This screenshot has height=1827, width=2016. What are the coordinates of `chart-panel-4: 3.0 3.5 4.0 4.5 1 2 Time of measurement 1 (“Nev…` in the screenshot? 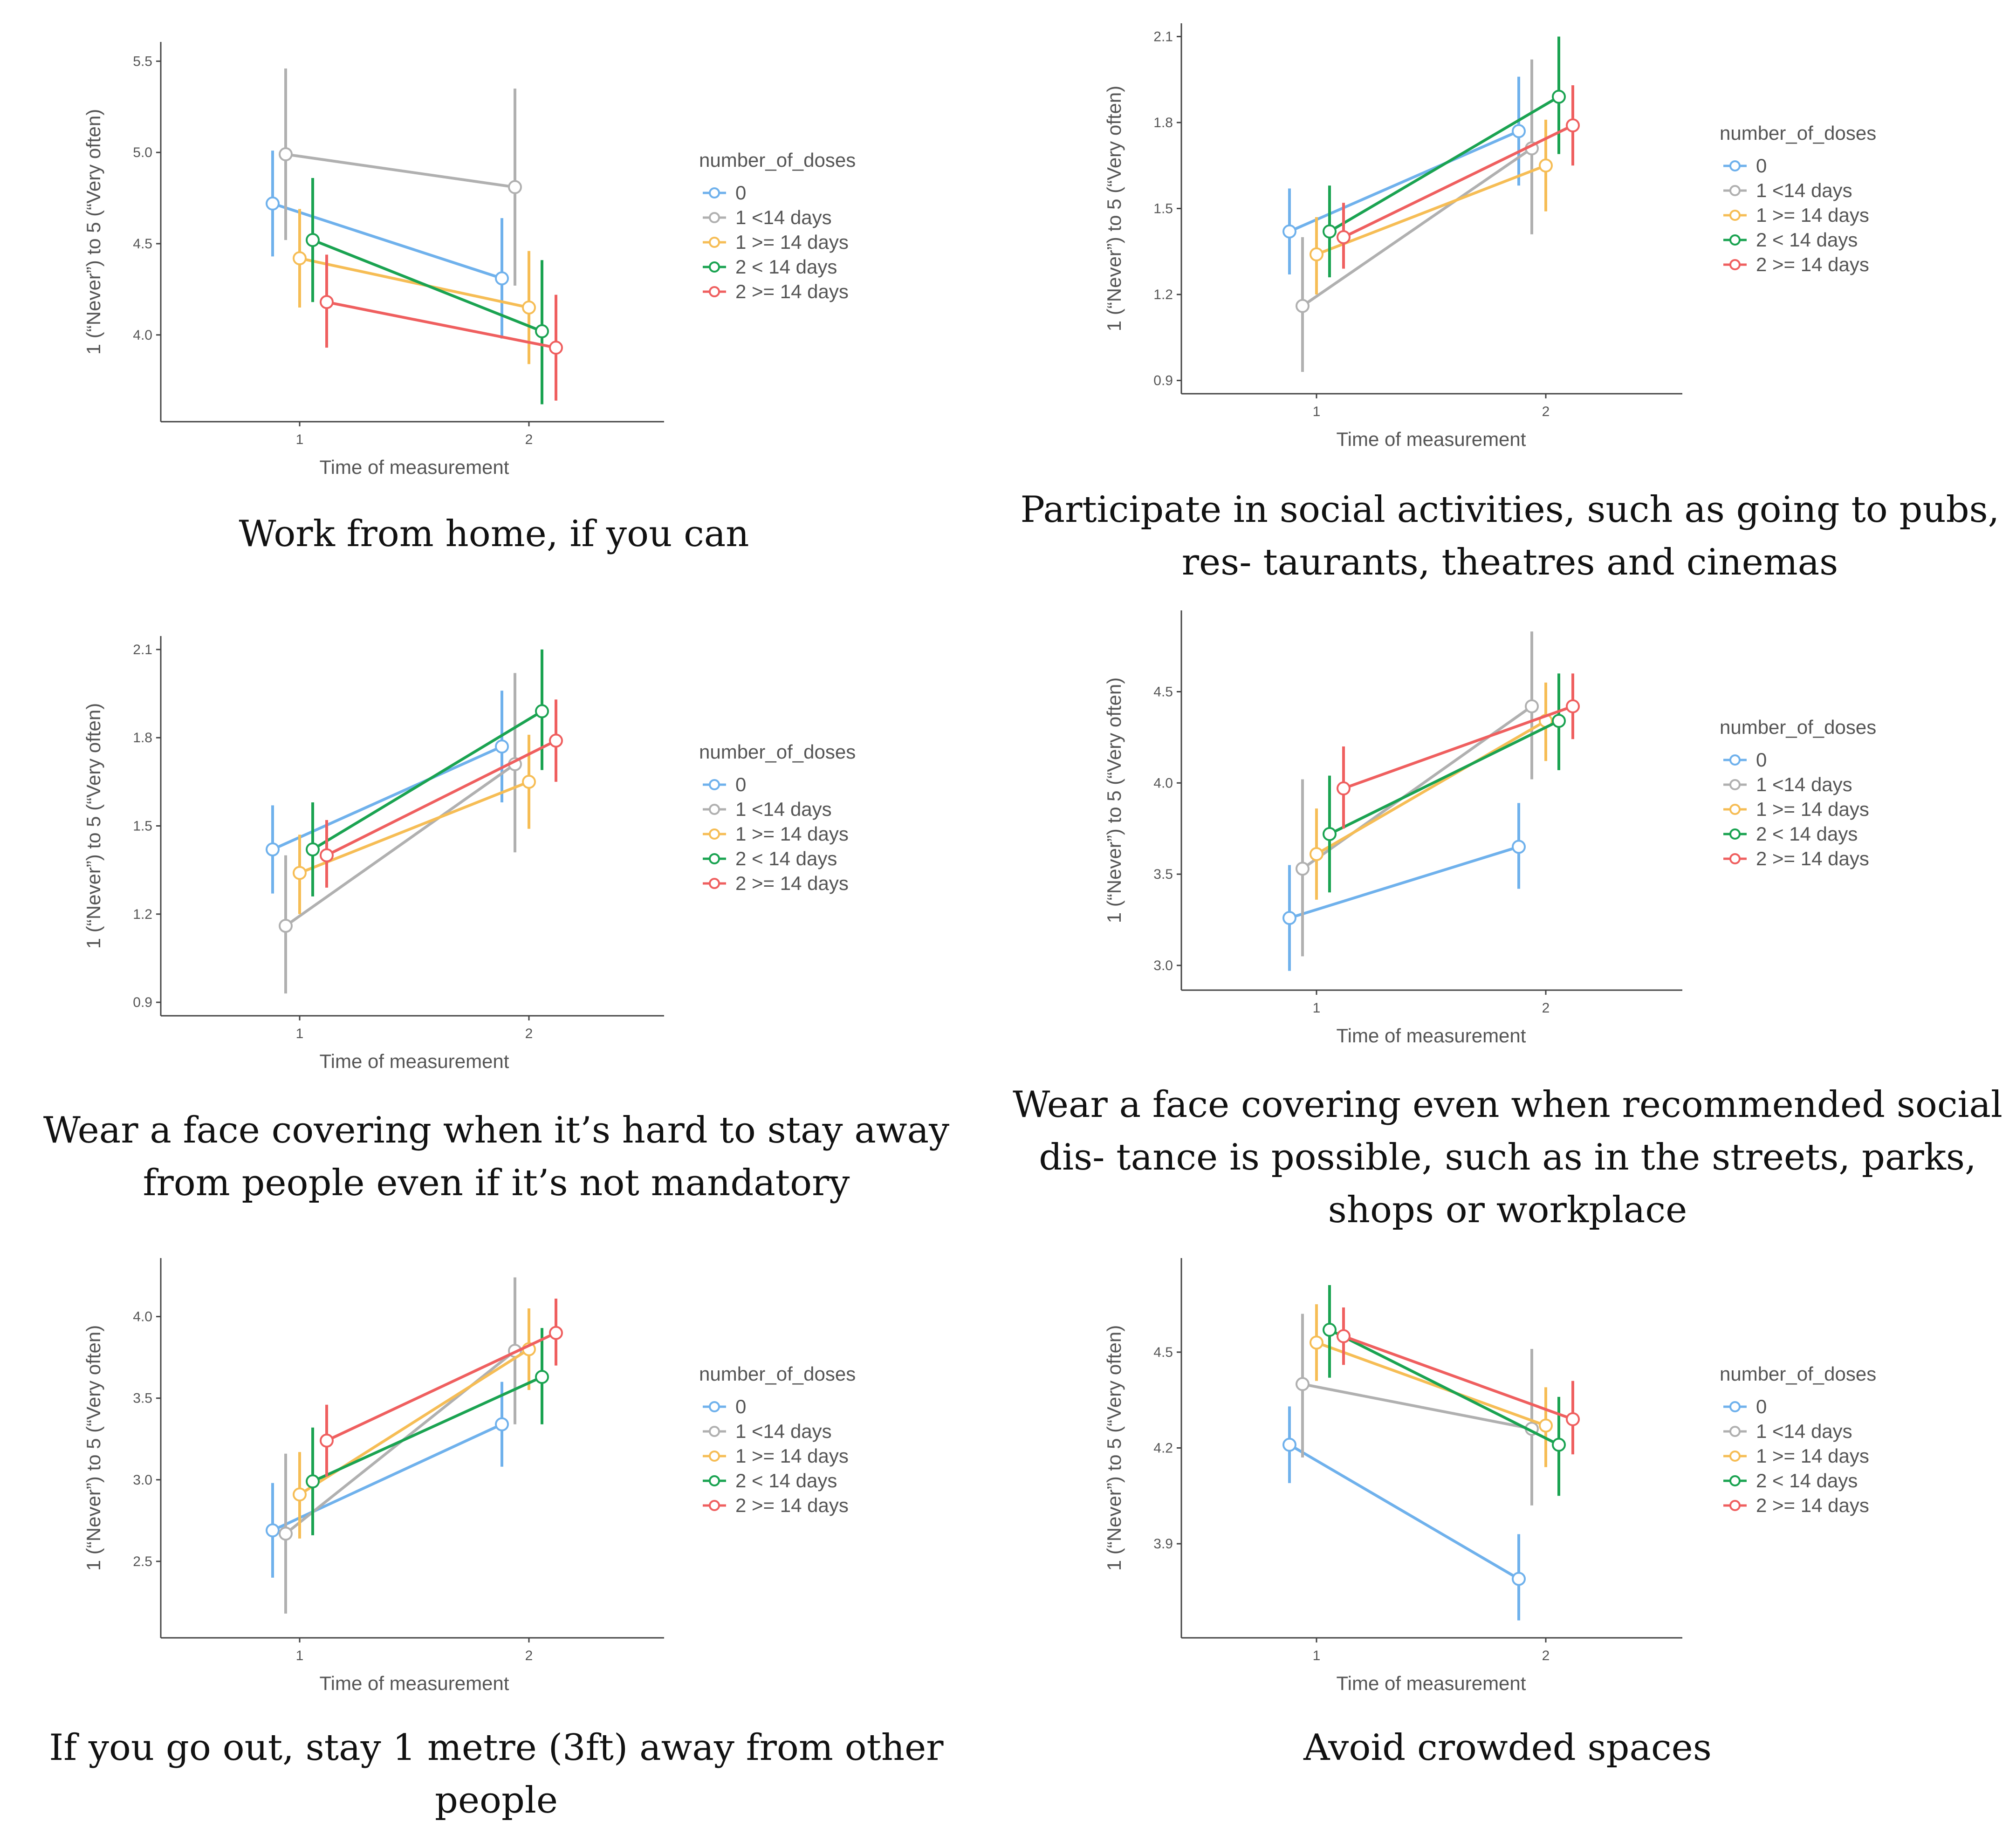 It's located at (1489, 828).